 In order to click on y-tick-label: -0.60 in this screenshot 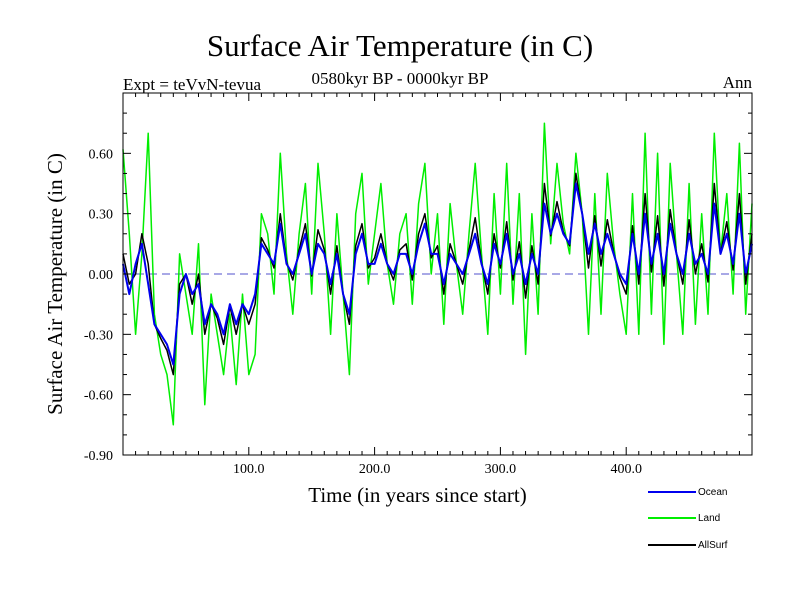, I will do `click(98, 396)`.